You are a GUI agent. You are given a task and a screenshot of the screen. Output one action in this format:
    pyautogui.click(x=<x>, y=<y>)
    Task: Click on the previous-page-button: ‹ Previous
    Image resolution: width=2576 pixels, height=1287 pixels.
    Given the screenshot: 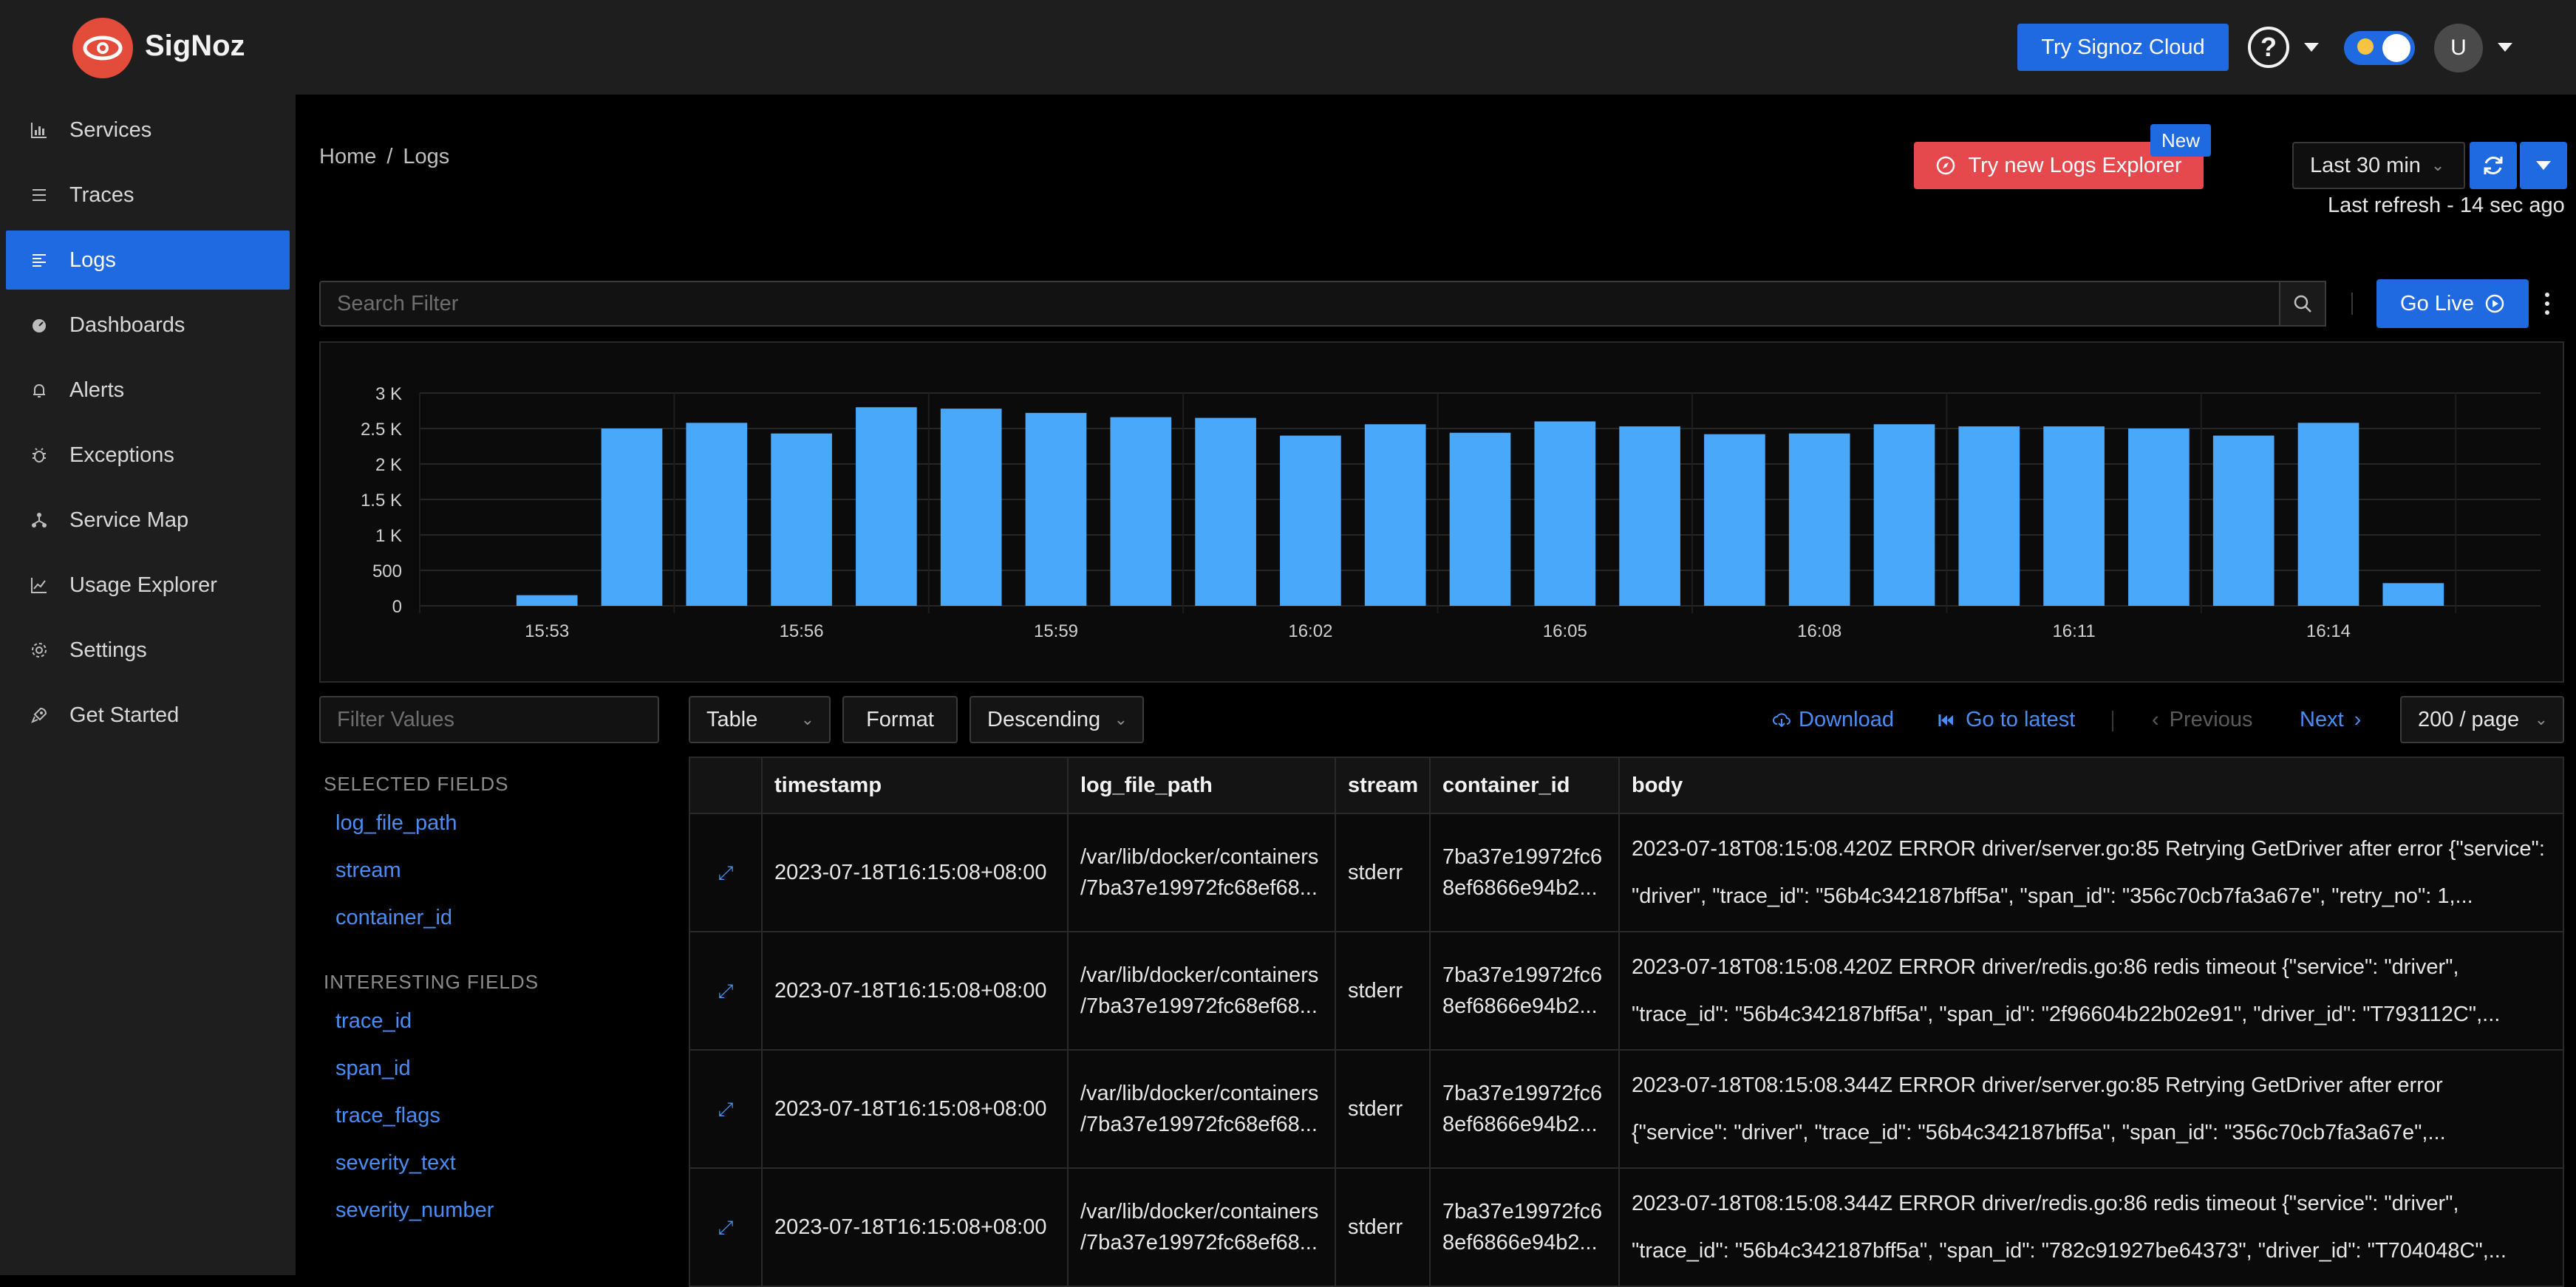 What is the action you would take?
    pyautogui.click(x=2202, y=720)
    